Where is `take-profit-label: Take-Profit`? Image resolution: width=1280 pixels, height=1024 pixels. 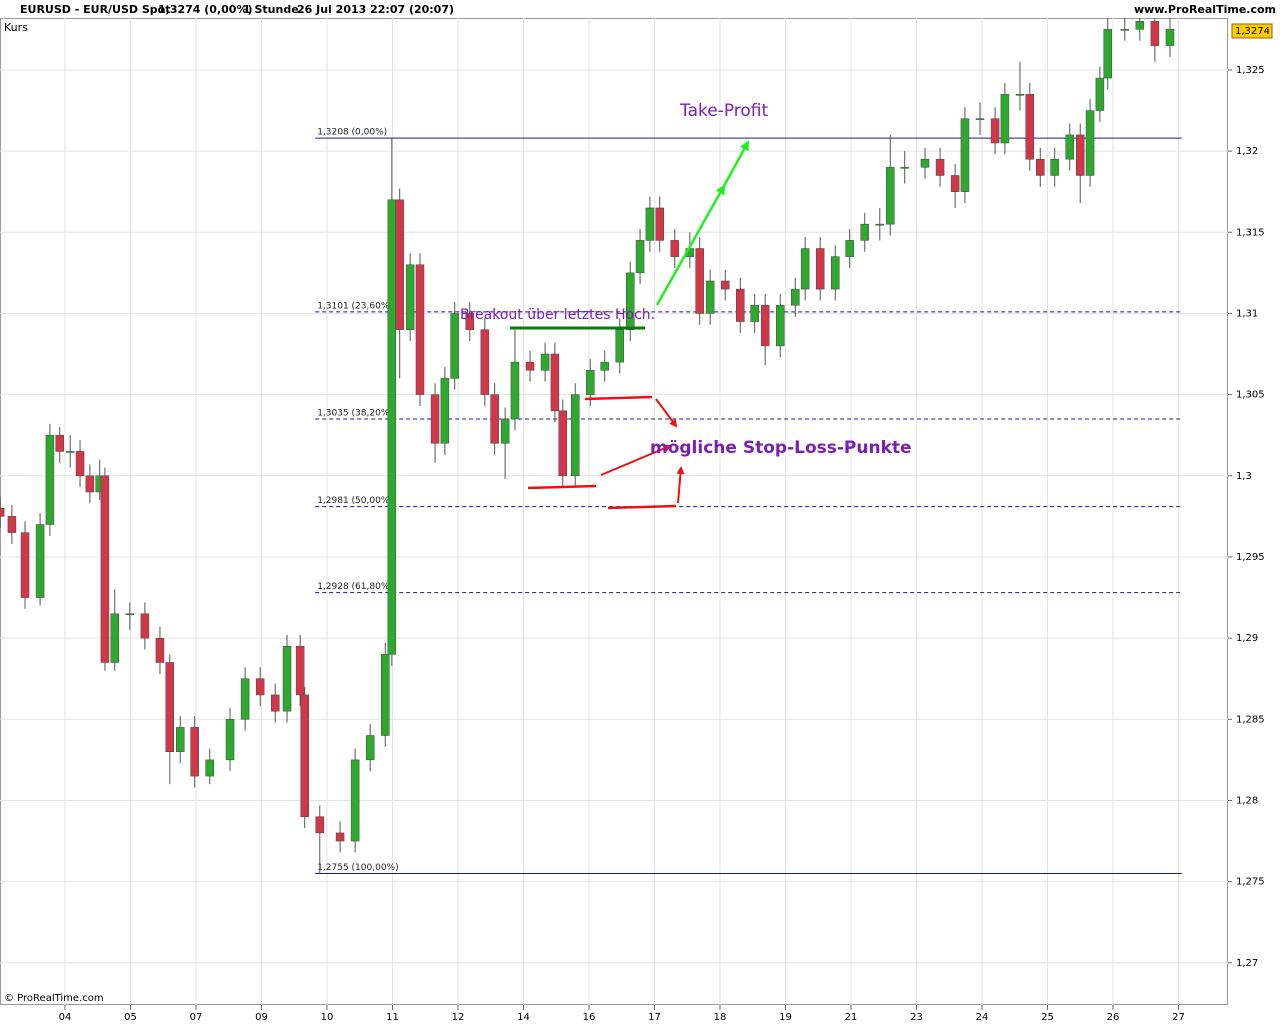 take-profit-label: Take-Profit is located at coordinates (723, 111).